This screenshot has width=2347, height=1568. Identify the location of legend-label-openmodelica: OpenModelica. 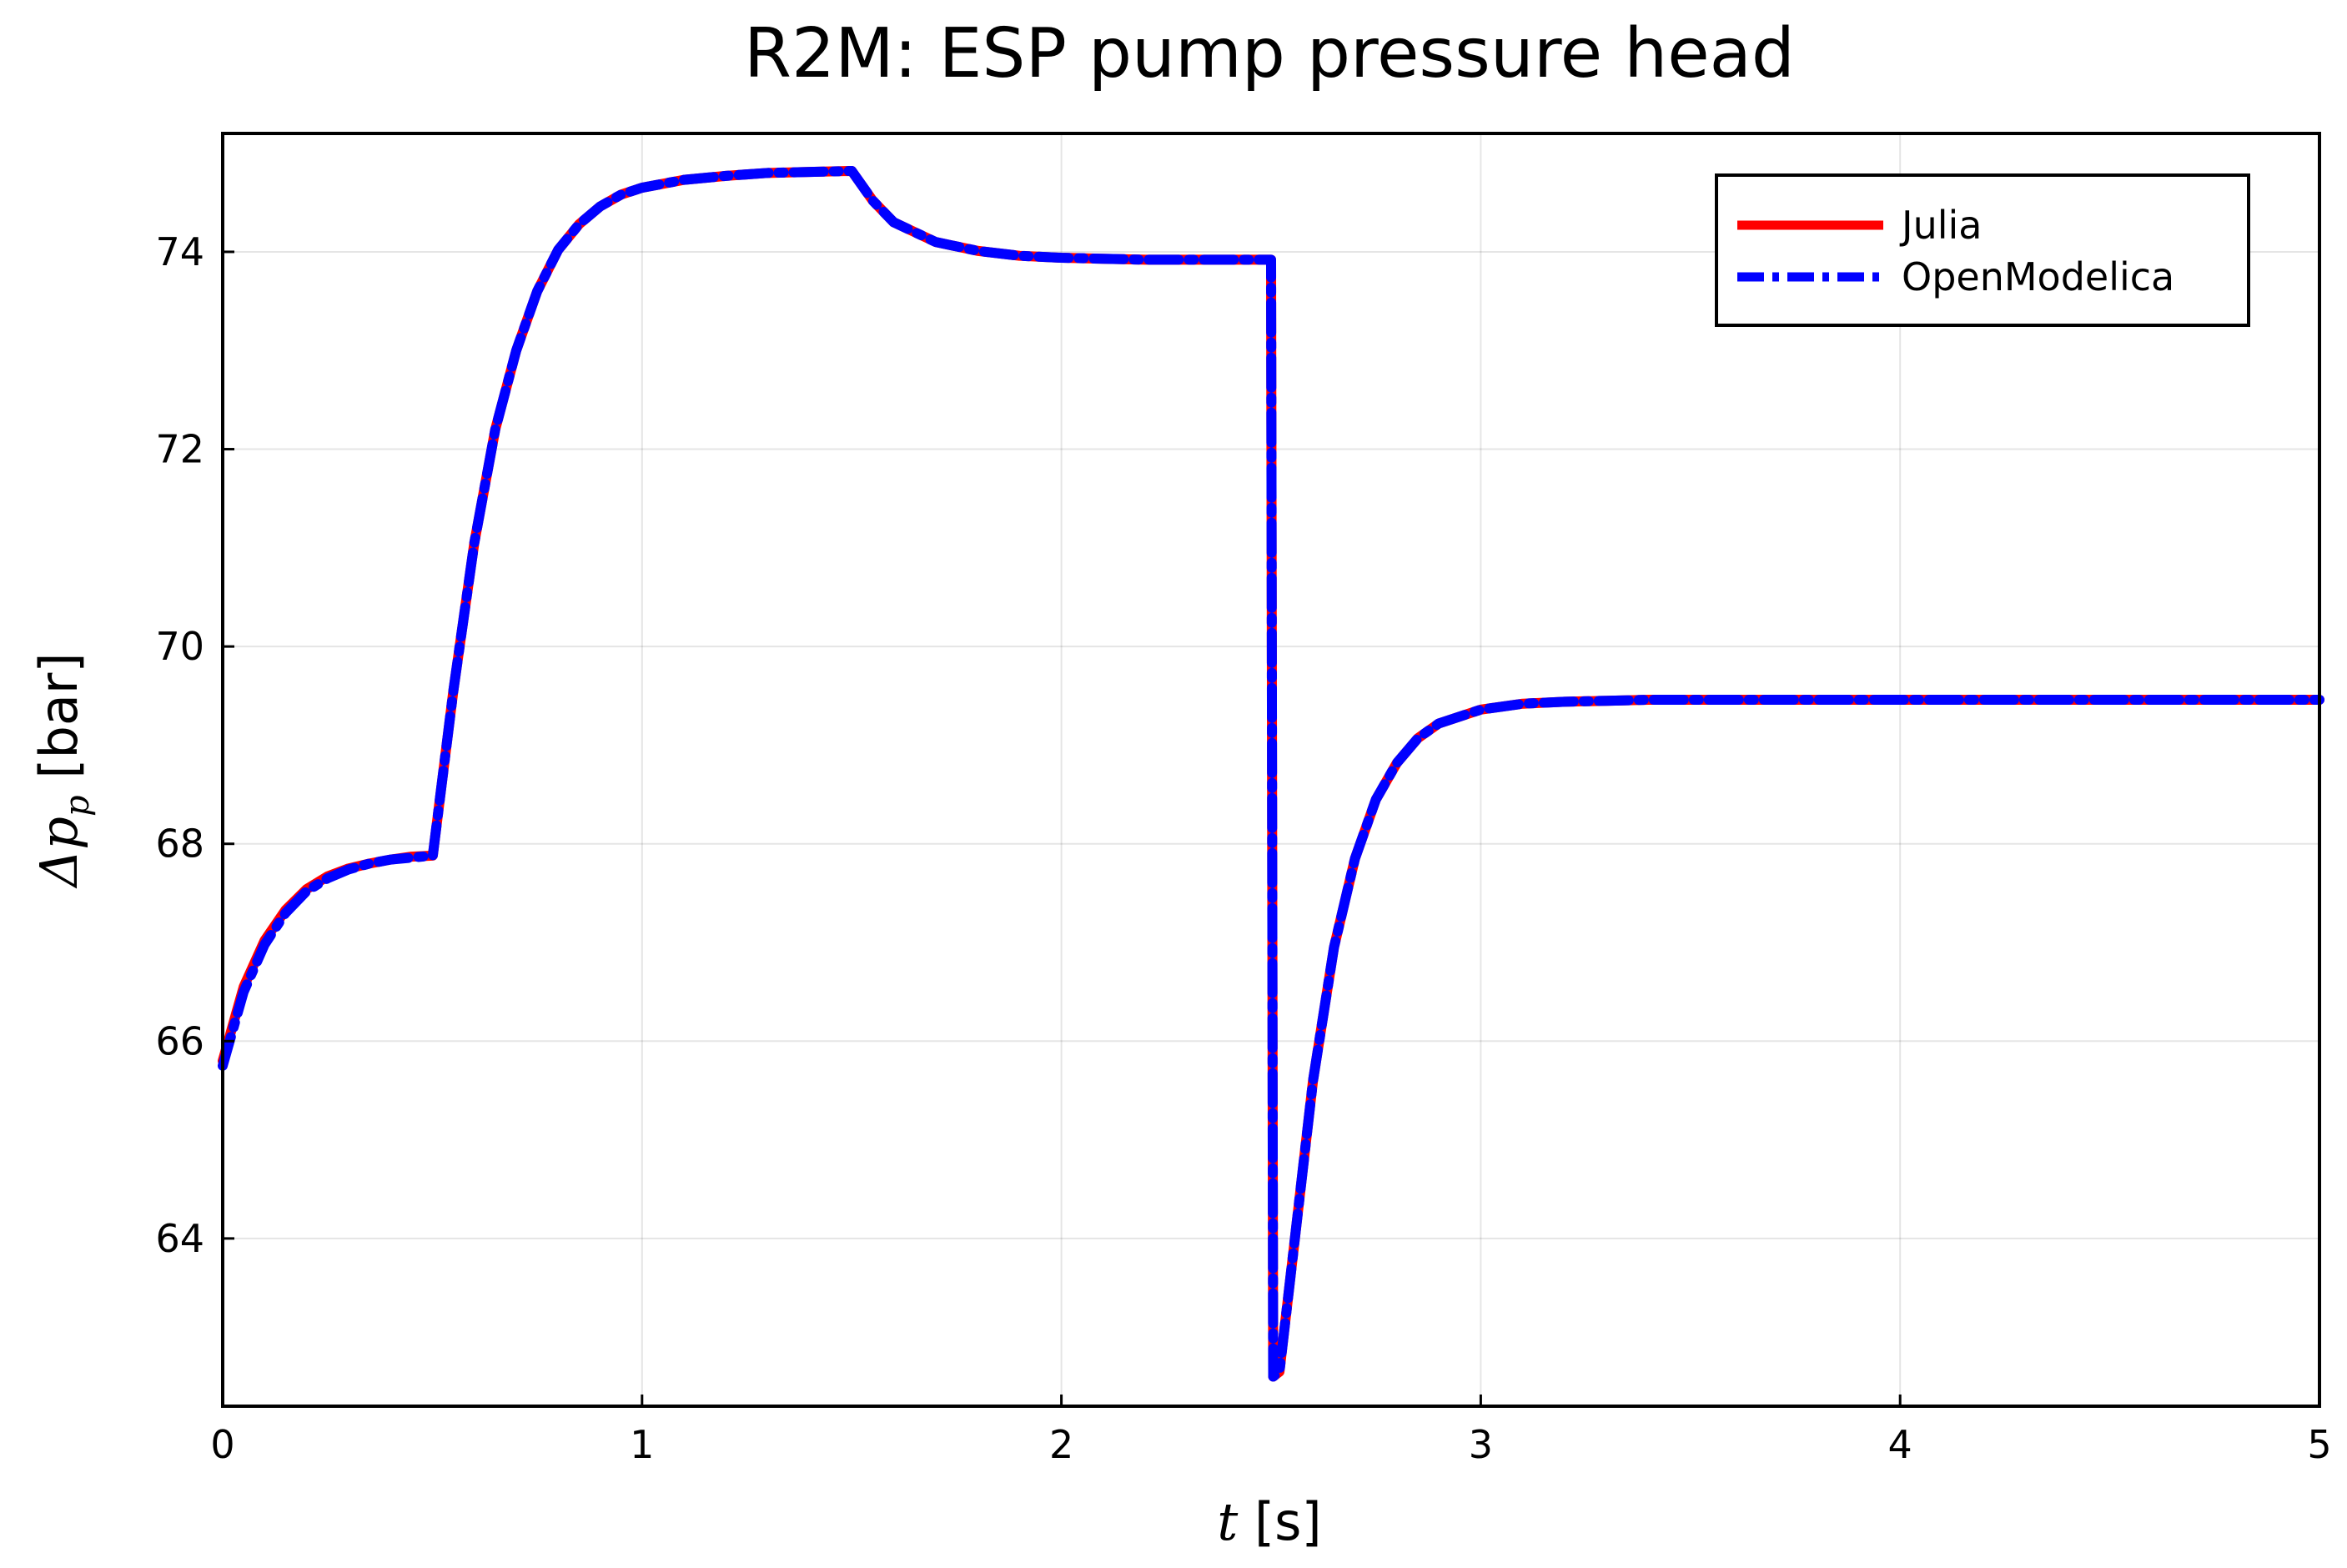
(2038, 276).